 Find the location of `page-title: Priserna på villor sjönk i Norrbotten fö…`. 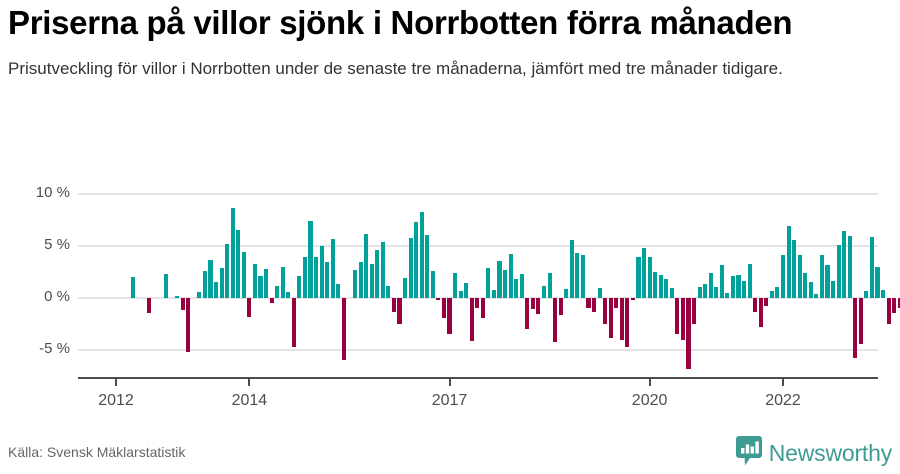

page-title: Priserna på villor sjönk i Norrbotten fö… is located at coordinates (400, 22).